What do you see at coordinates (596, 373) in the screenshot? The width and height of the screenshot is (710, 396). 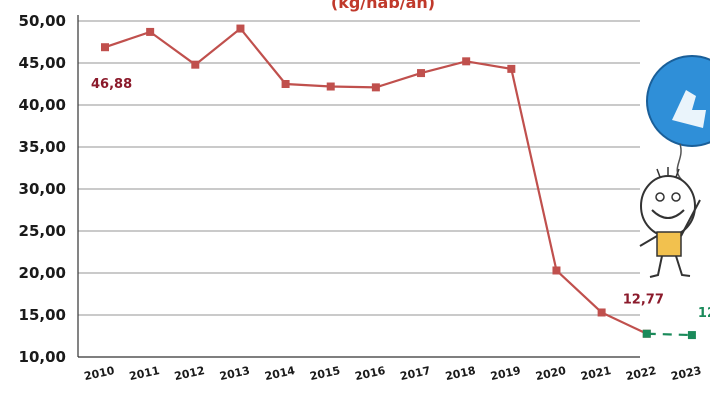 I see `x-tick-label: 2021` at bounding box center [596, 373].